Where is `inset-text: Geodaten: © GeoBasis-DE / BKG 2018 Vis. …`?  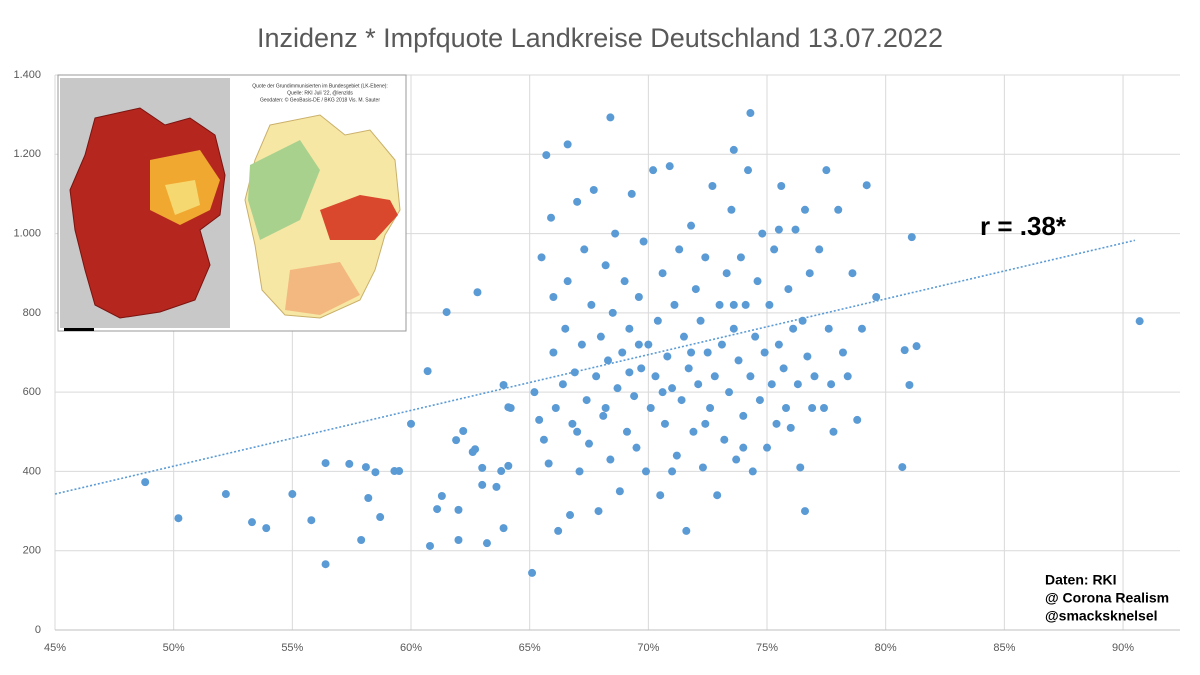
inset-text: Geodaten: © GeoBasis-DE / BKG 2018 Vis. … is located at coordinates (320, 99).